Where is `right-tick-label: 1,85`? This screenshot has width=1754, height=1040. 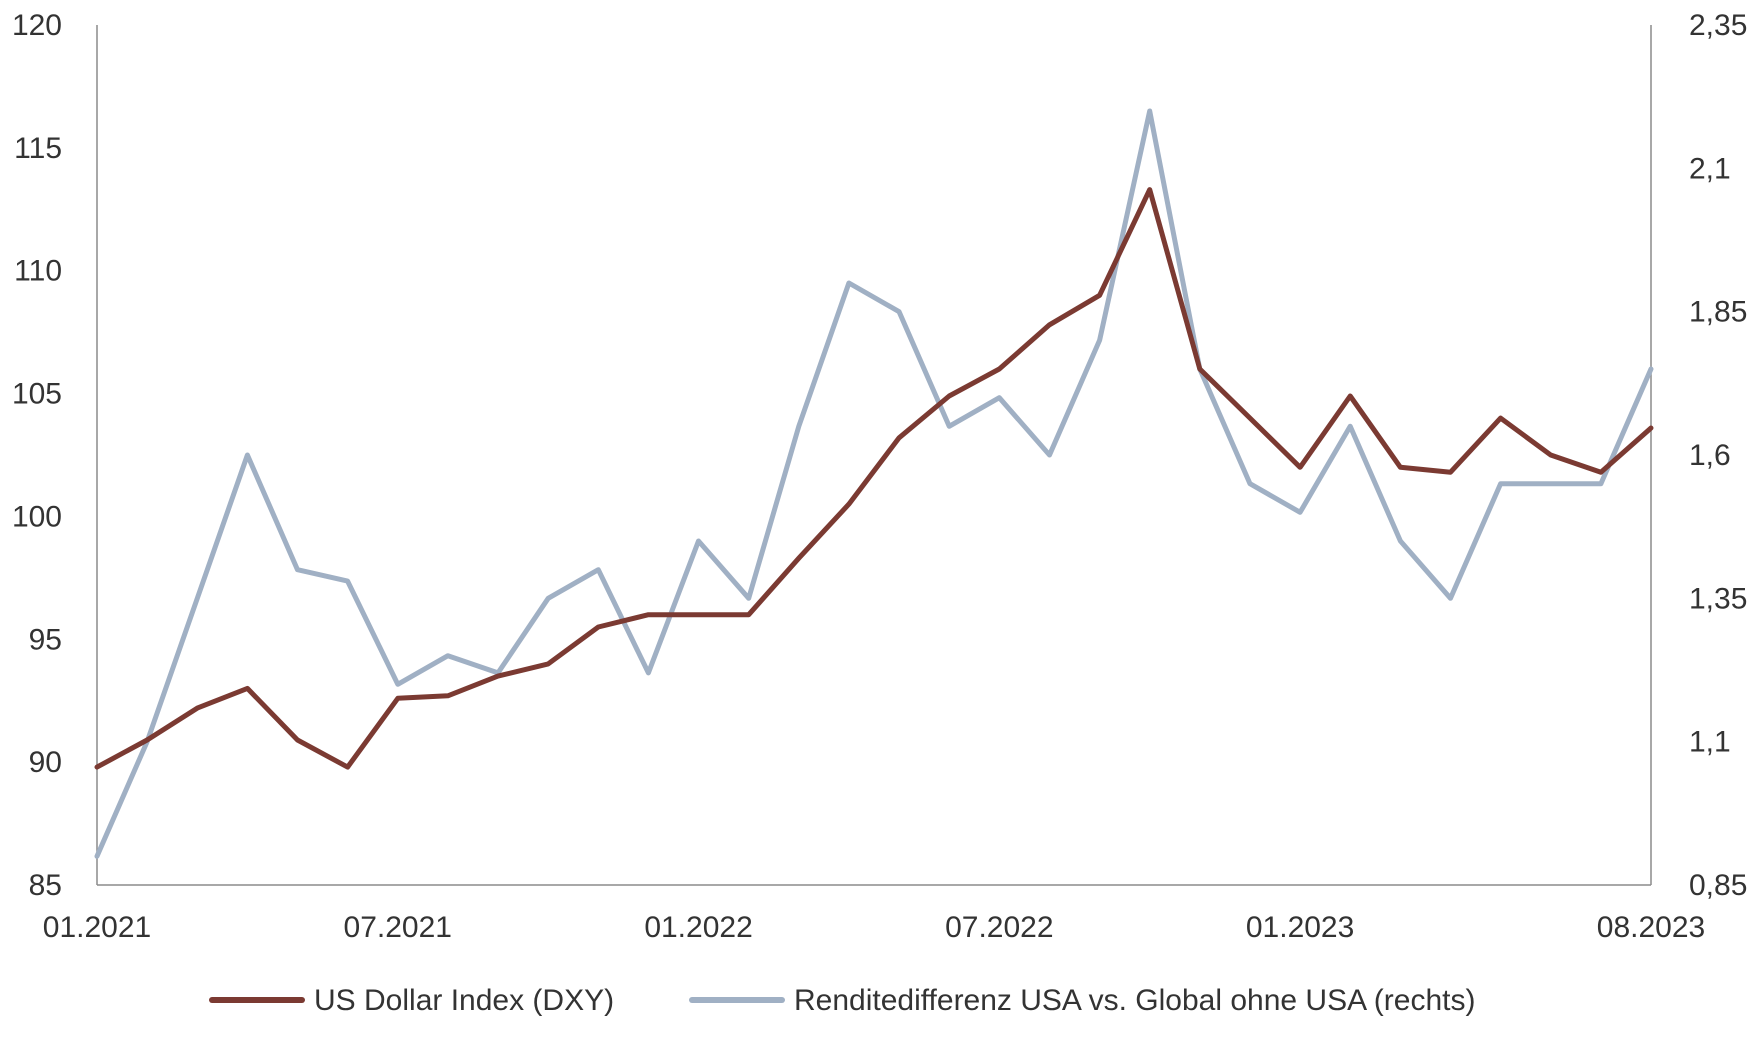
right-tick-label: 1,85 is located at coordinates (1718, 312).